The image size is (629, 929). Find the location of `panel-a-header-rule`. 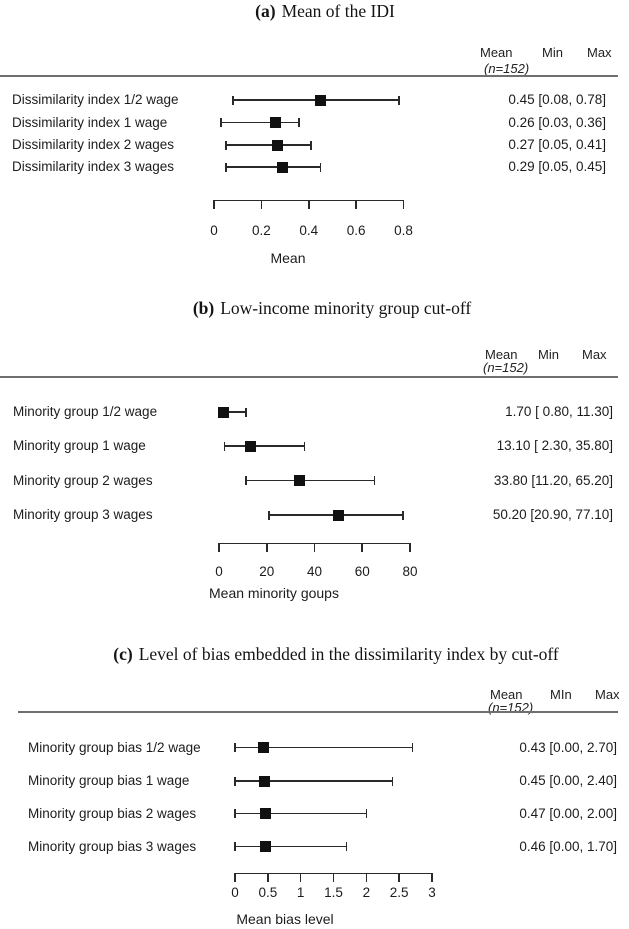

panel-a-header-rule is located at coordinates (309, 76).